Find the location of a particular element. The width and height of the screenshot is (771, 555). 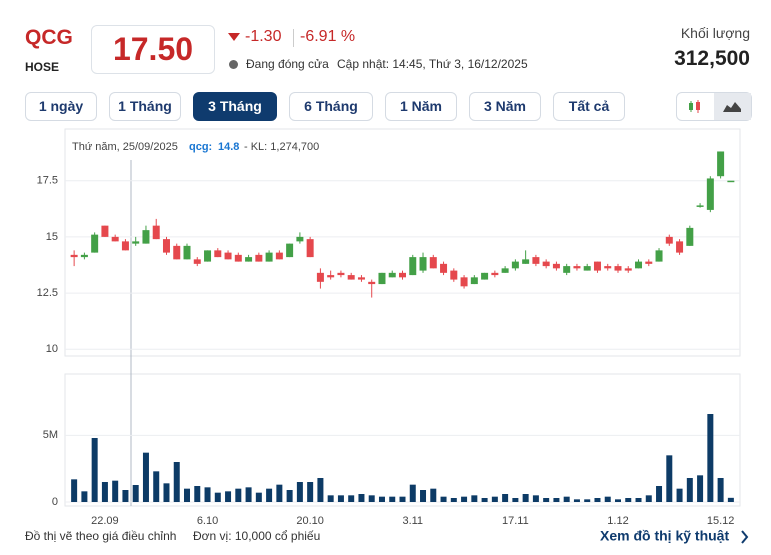

tooltip-volume: - KL: 1,274,700 is located at coordinates (281, 147).